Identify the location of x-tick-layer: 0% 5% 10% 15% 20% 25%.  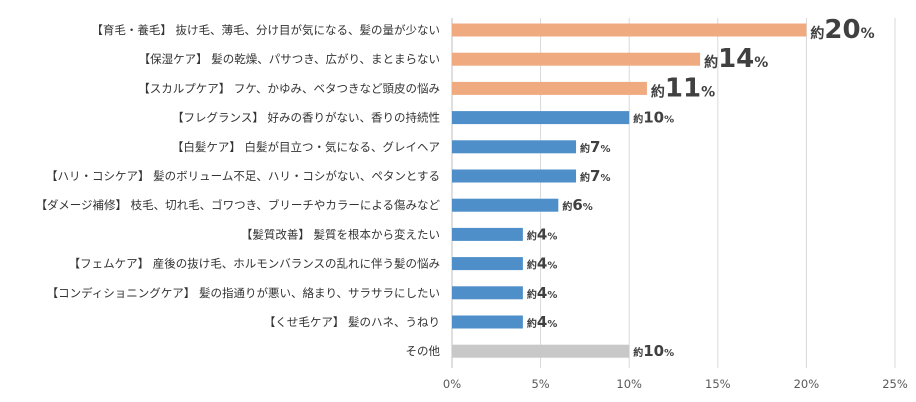
(675, 384).